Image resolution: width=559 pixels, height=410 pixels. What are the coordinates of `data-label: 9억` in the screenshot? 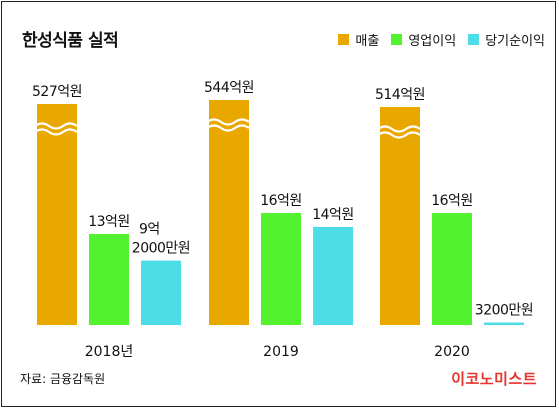 It's located at (149, 230).